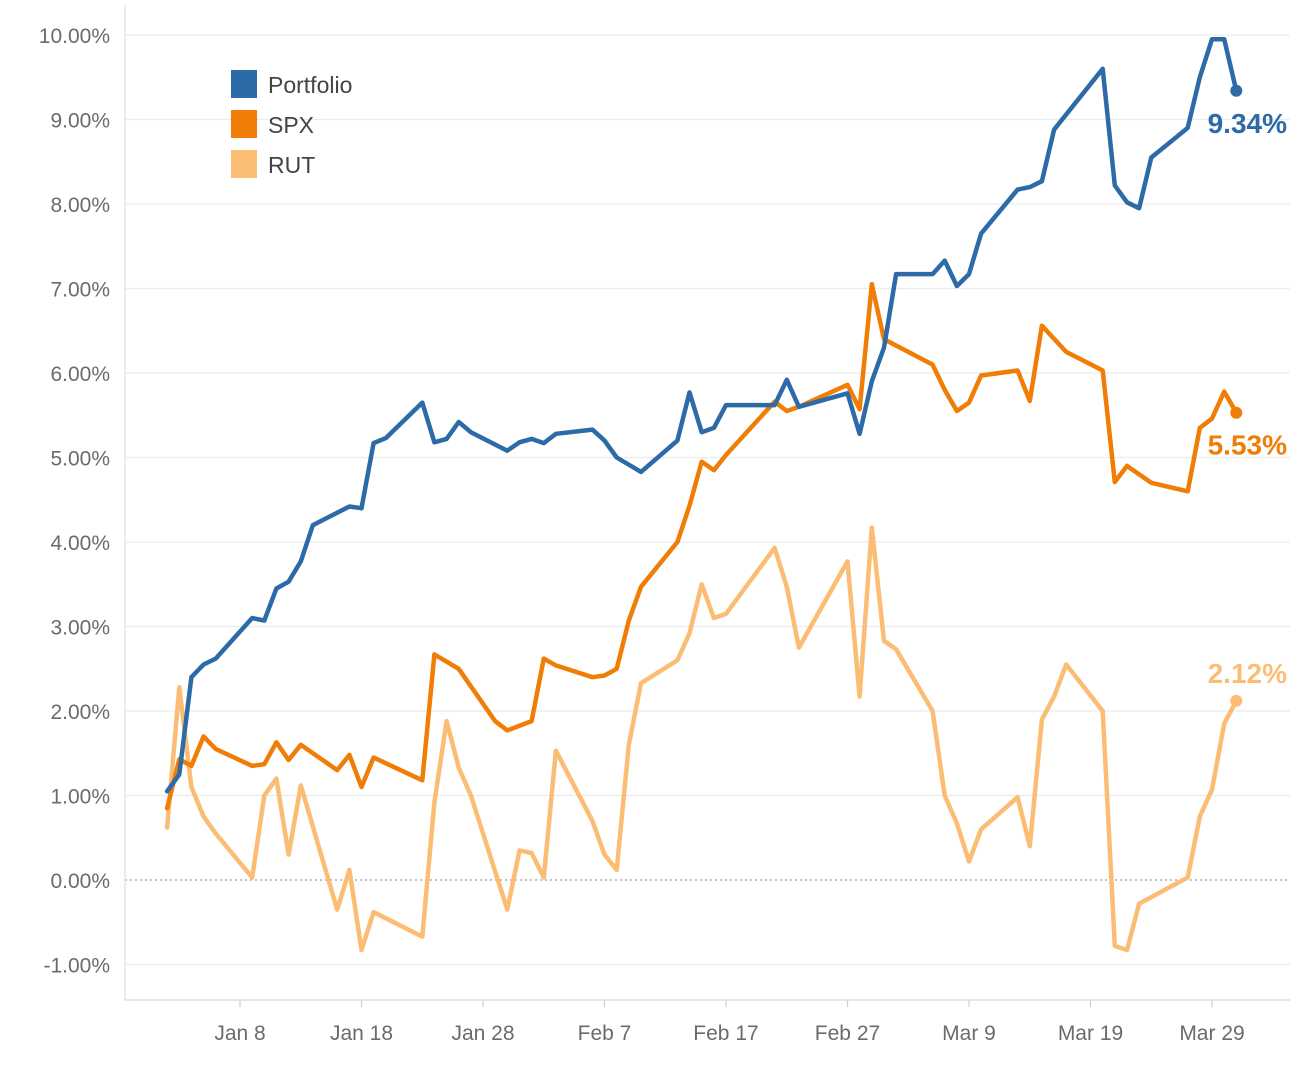  Describe the element at coordinates (74, 36) in the screenshot. I see `y-tick-label: 10.00%` at that location.